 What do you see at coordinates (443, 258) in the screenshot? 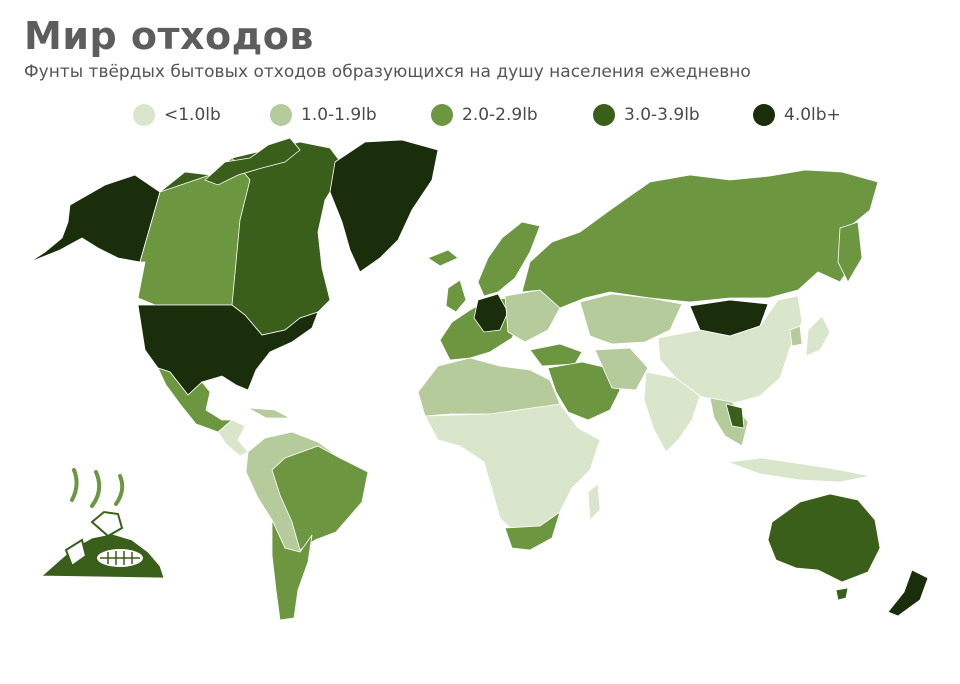
I see `region-iceland` at bounding box center [443, 258].